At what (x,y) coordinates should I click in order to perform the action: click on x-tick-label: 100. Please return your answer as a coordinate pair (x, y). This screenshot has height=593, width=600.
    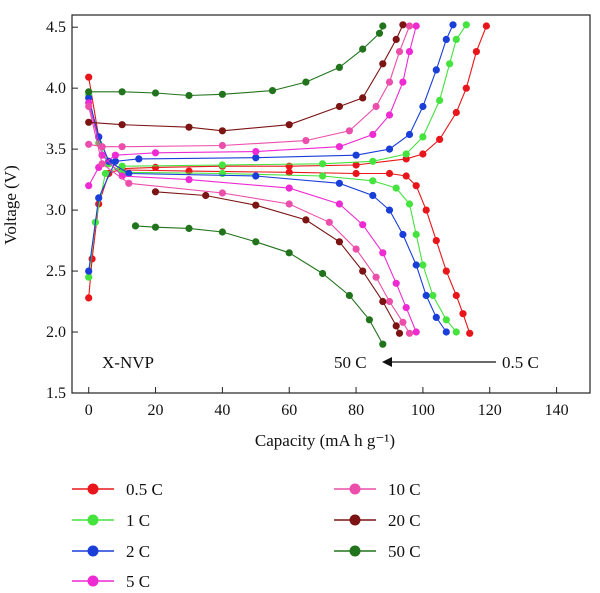
    Looking at the image, I should click on (423, 410).